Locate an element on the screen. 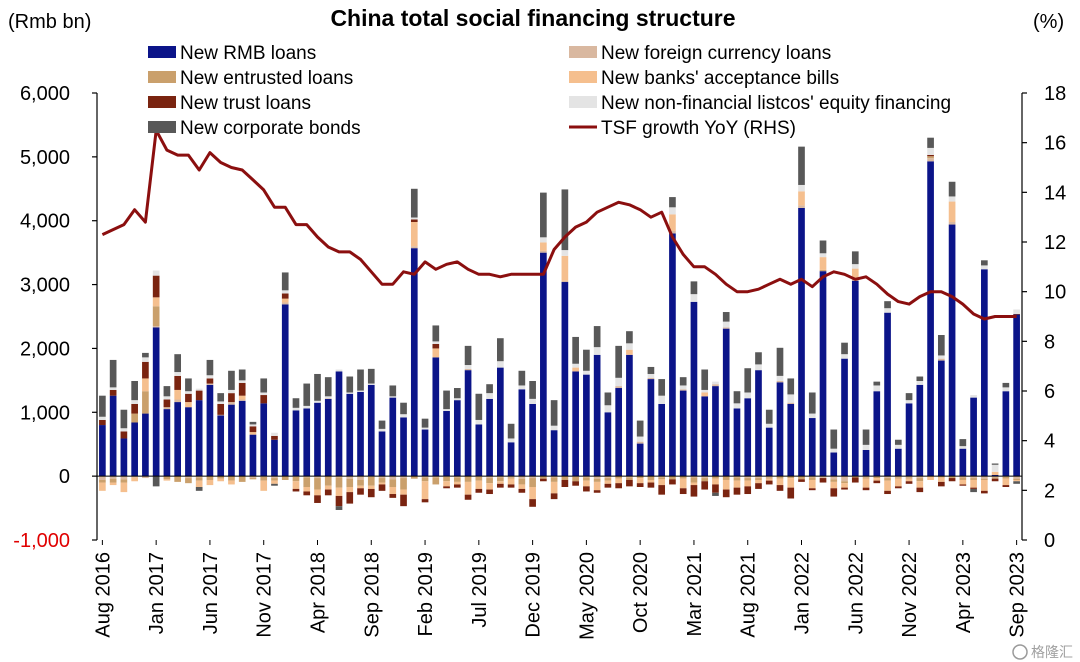  legend-swatch-new-banks-acceptance-bills is located at coordinates (583, 77).